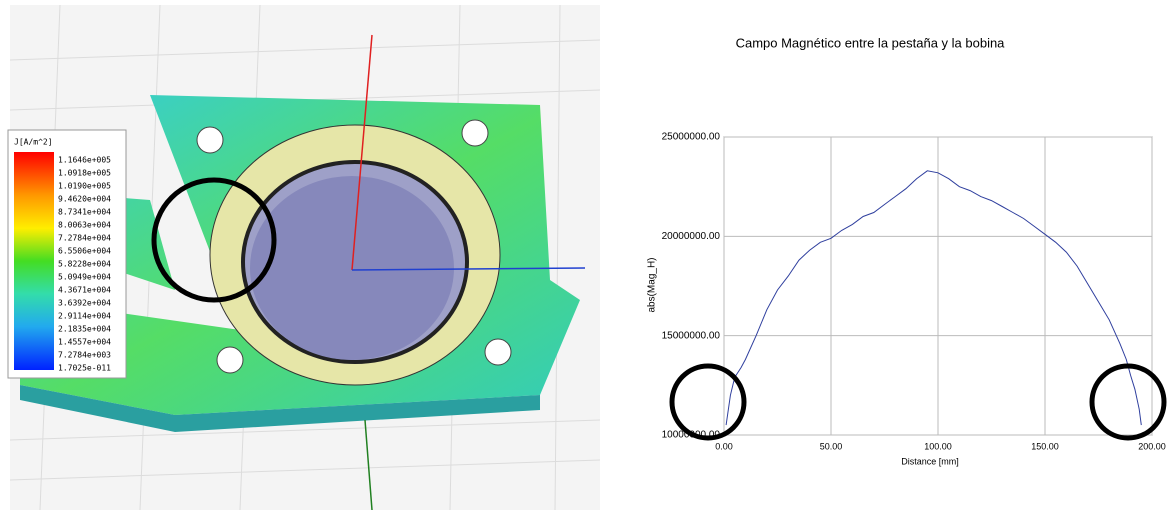  I want to click on colormap-title: J[A/m^2], so click(33, 142).